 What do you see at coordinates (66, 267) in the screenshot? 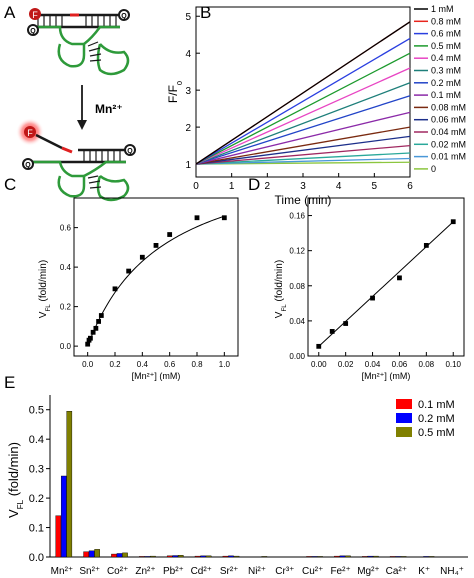
I see `y-tick-label-c: 0.4` at bounding box center [66, 267].